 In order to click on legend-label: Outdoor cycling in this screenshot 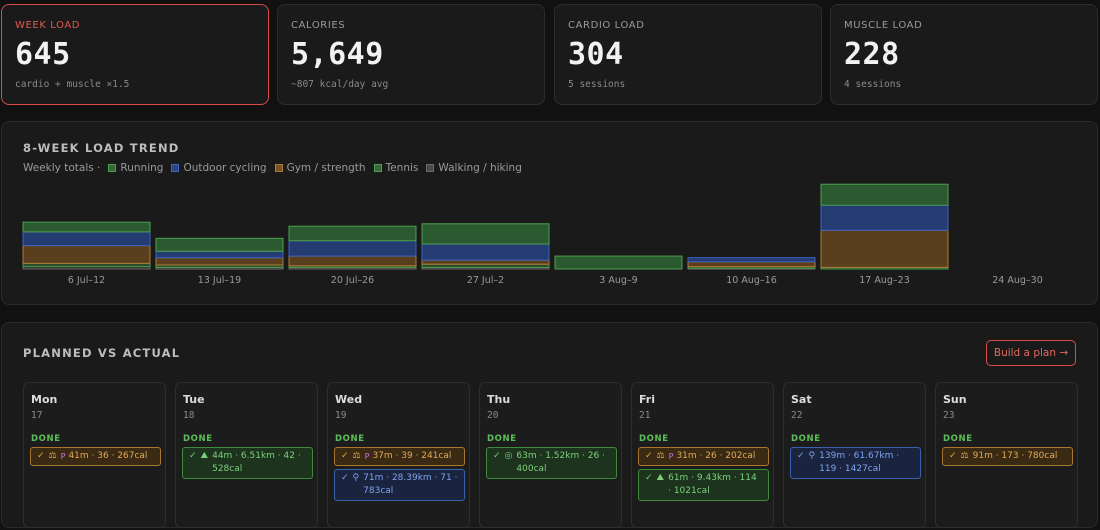, I will do `click(225, 168)`.